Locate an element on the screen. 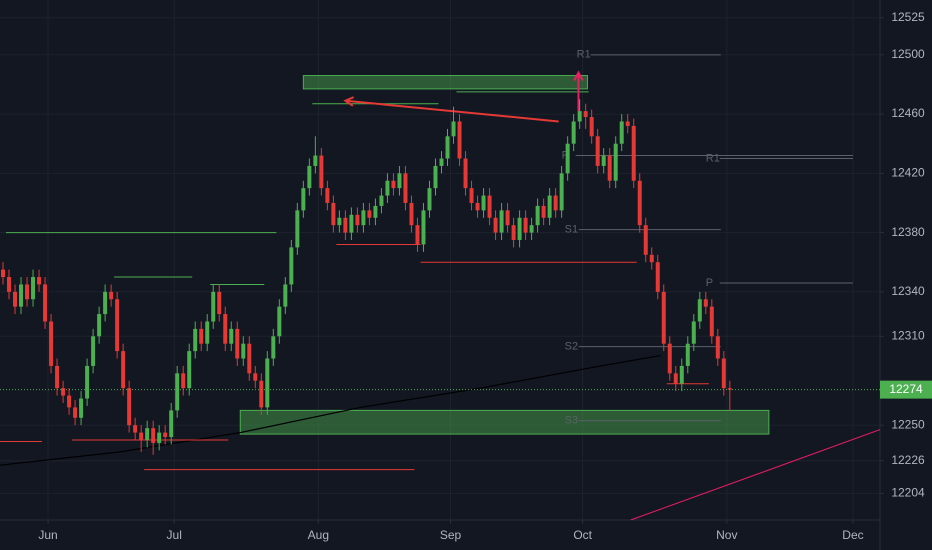 This screenshot has width=932, height=550. pivot-label: R1 is located at coordinates (584, 55).